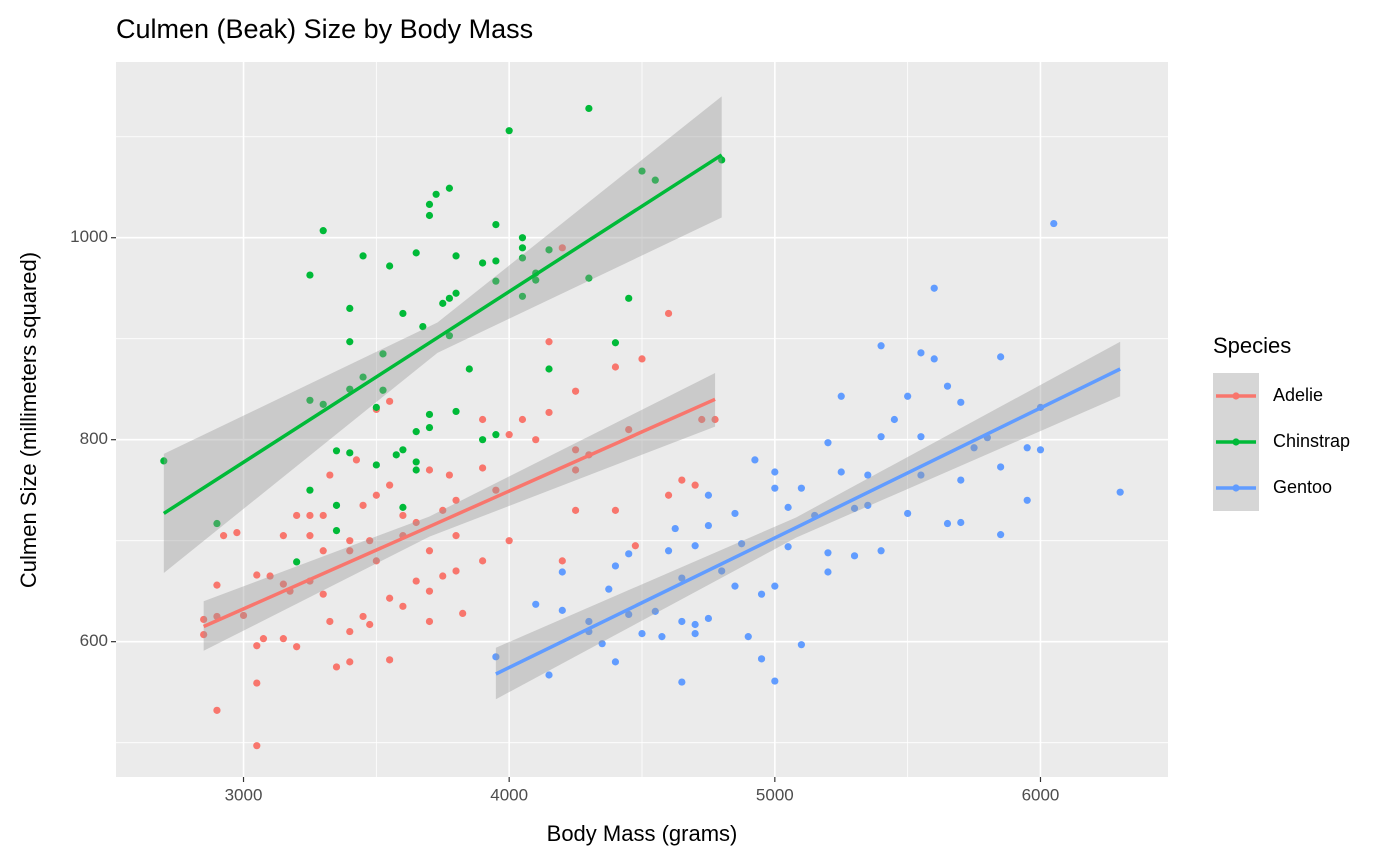 The image size is (1400, 865). Describe the element at coordinates (244, 794) in the screenshot. I see `x-tick-label: 3000` at that location.